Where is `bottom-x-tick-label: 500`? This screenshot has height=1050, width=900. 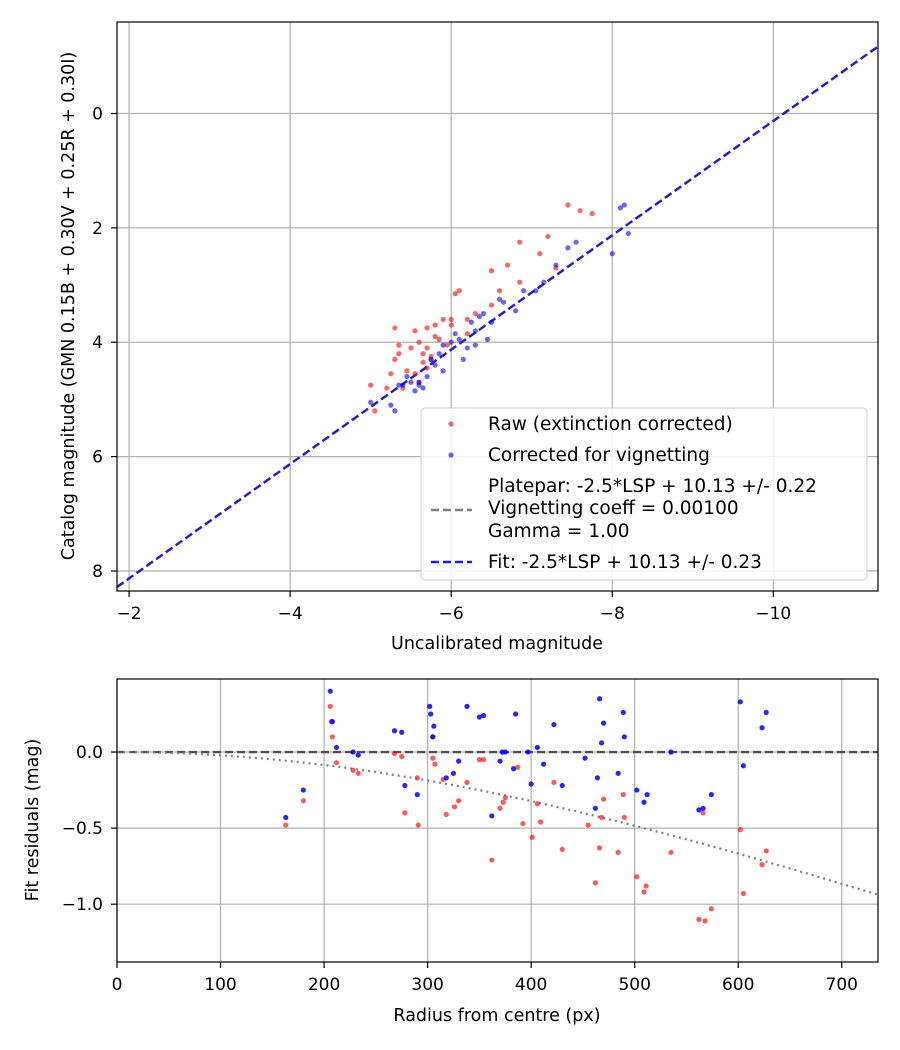 bottom-x-tick-label: 500 is located at coordinates (634, 985).